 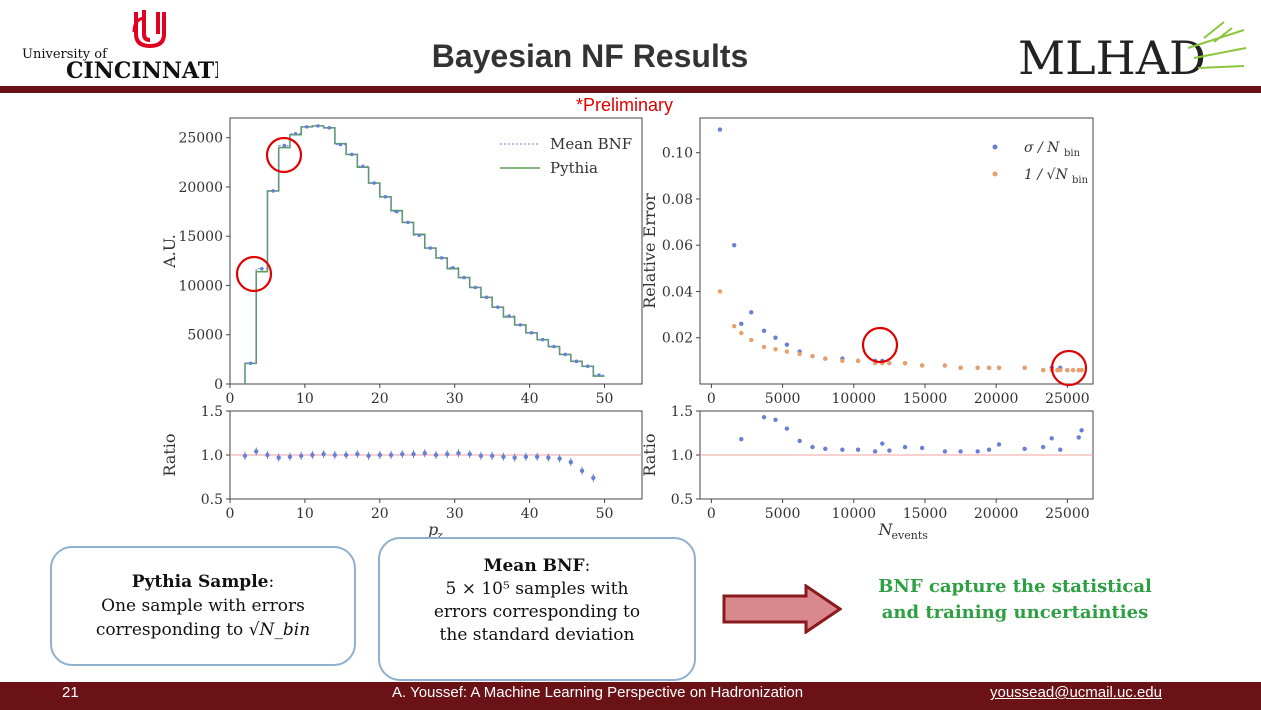 I want to click on x-tick-label: 0, so click(x=230, y=514).